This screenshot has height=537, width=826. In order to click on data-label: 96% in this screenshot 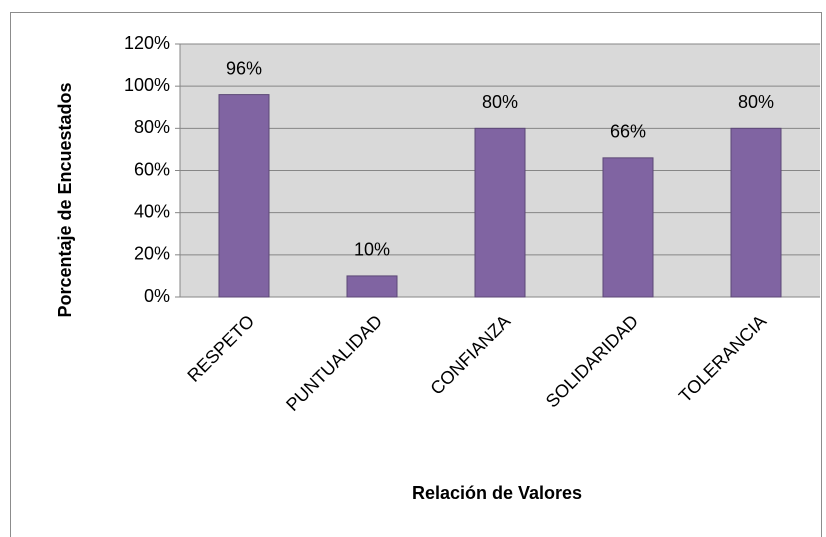, I will do `click(244, 68)`.